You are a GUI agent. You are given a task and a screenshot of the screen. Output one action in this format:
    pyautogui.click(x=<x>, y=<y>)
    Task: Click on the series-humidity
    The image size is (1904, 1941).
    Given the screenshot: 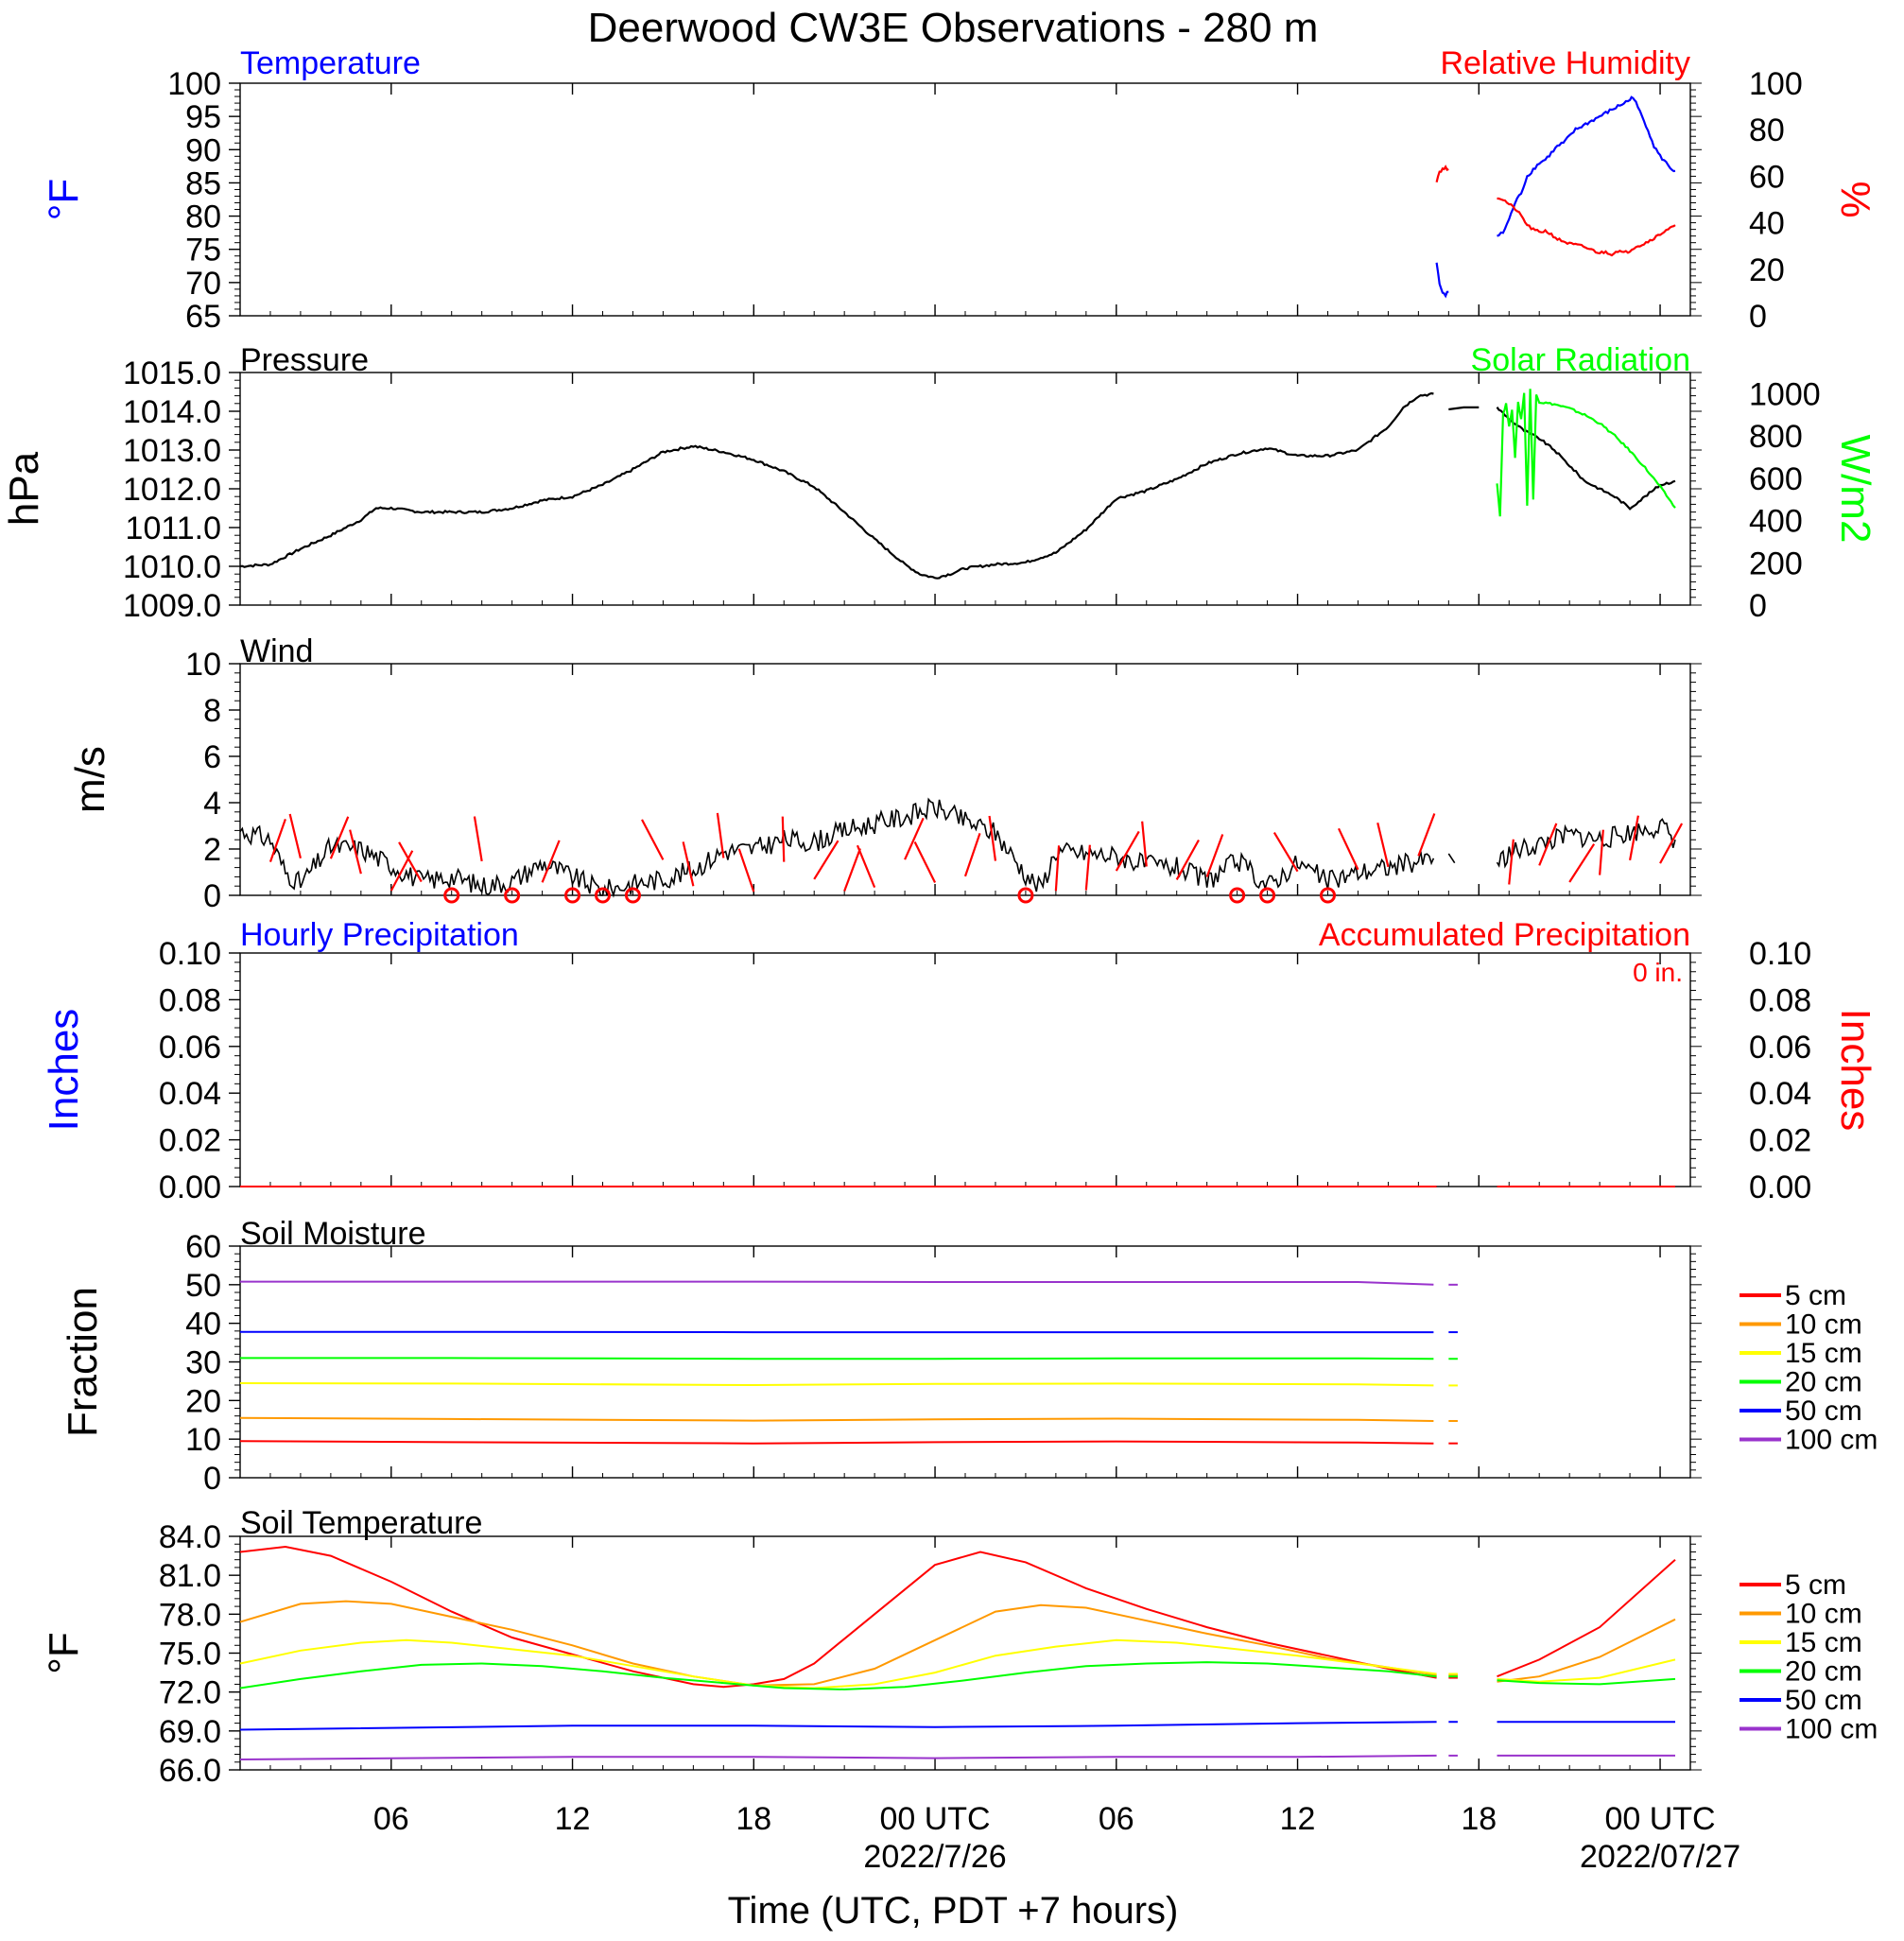 What is the action you would take?
    pyautogui.click(x=1587, y=227)
    